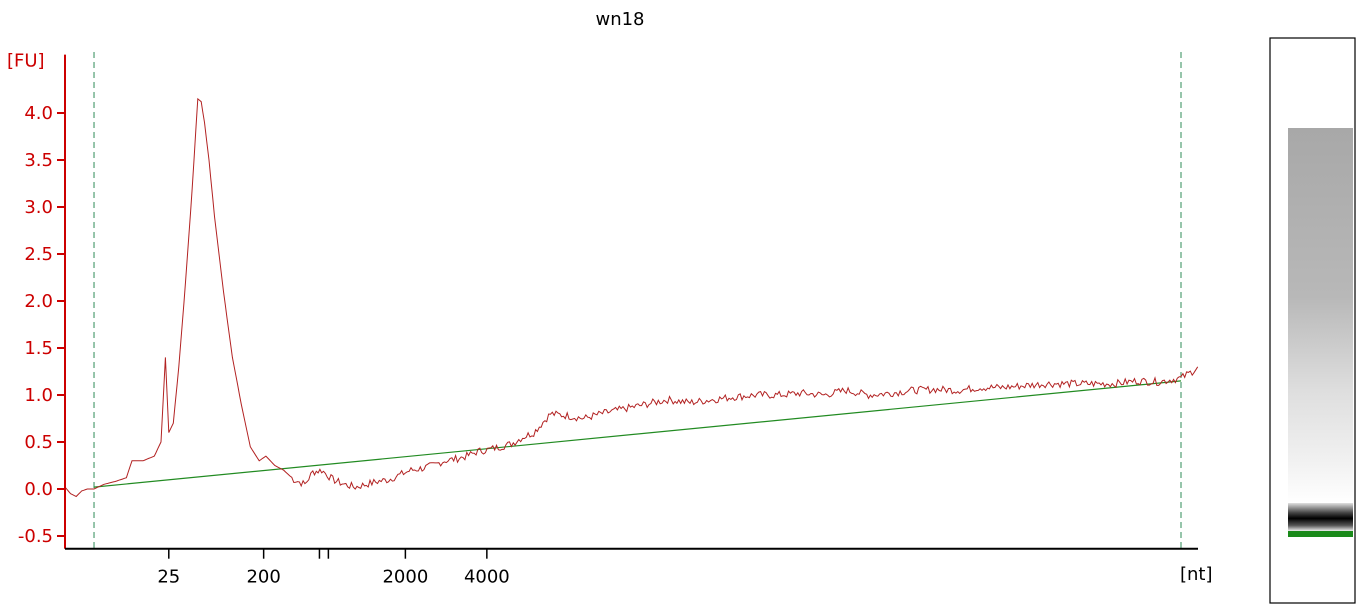 This screenshot has height=609, width=1361. Describe the element at coordinates (1320, 534) in the screenshot. I see `gel-marker-band` at that location.